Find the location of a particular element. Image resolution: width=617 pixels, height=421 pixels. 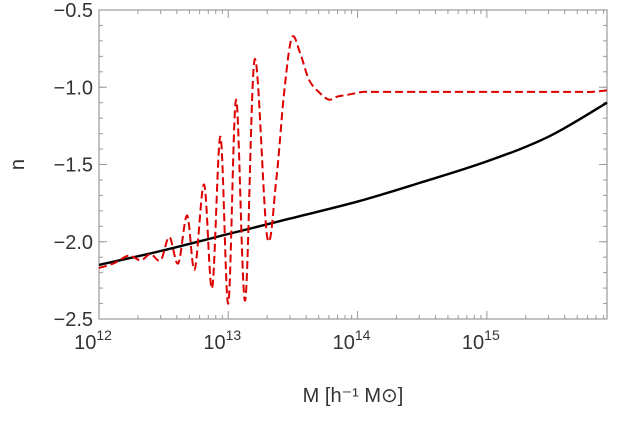

x-axis-label: M [h⁻¹ M⊙] is located at coordinates (353, 396).